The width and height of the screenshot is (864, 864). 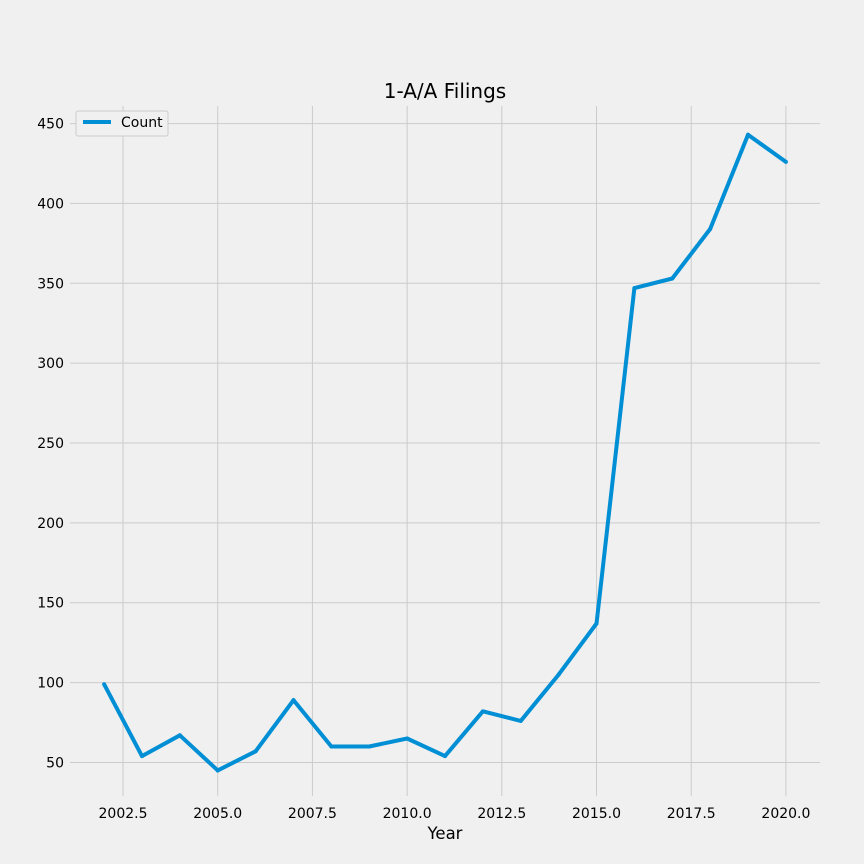 I want to click on x-tick-label: 2017.5, so click(x=691, y=814).